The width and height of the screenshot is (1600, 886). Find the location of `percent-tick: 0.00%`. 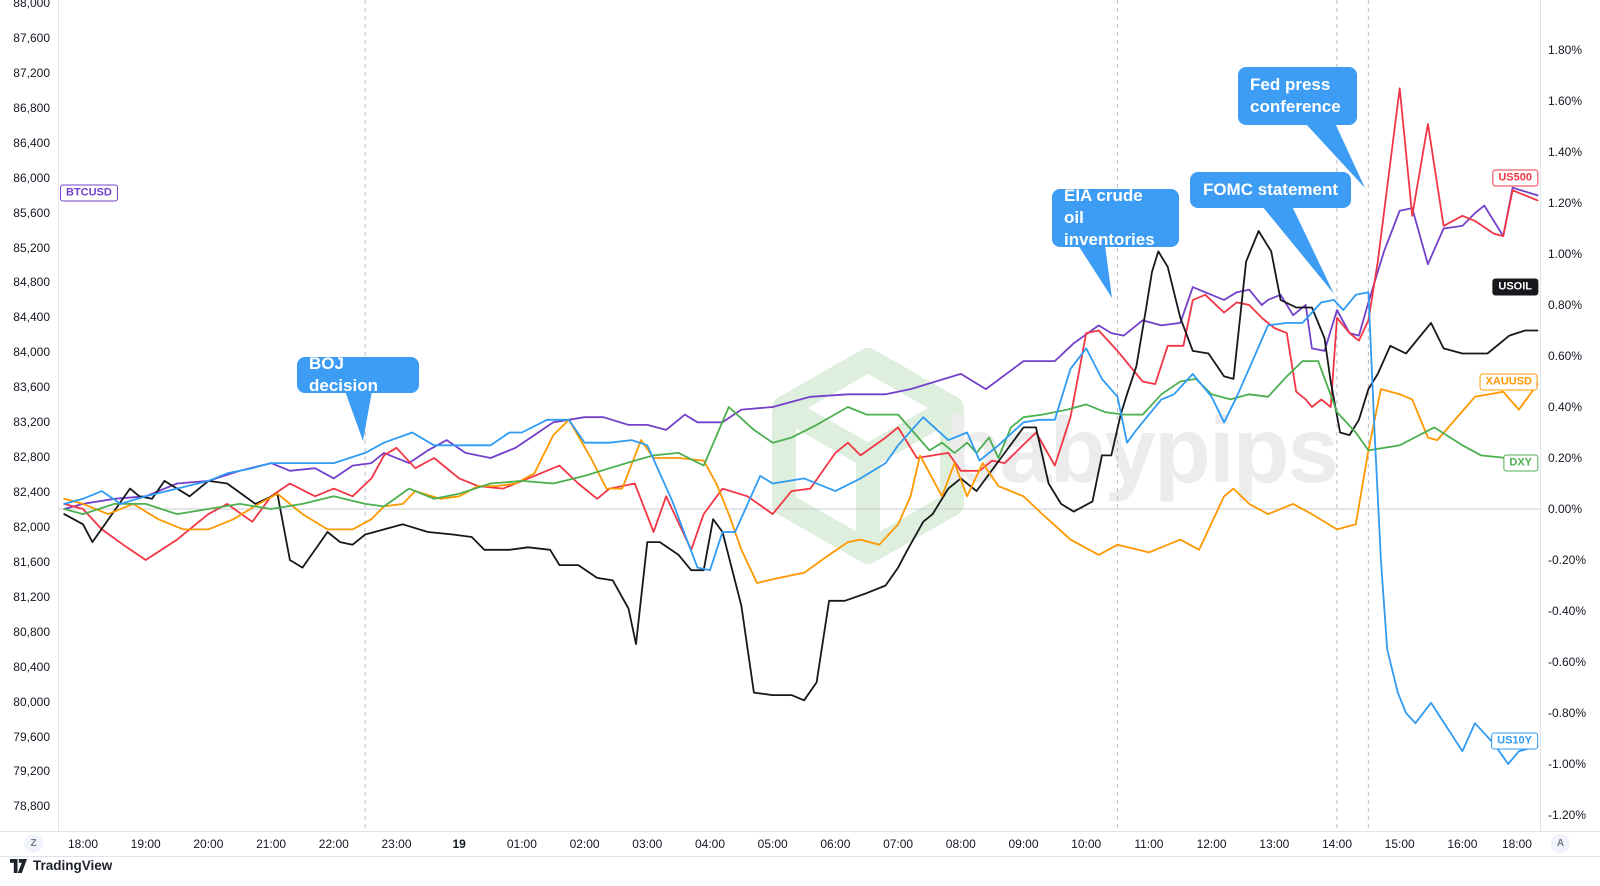

percent-tick: 0.00% is located at coordinates (1565, 509).